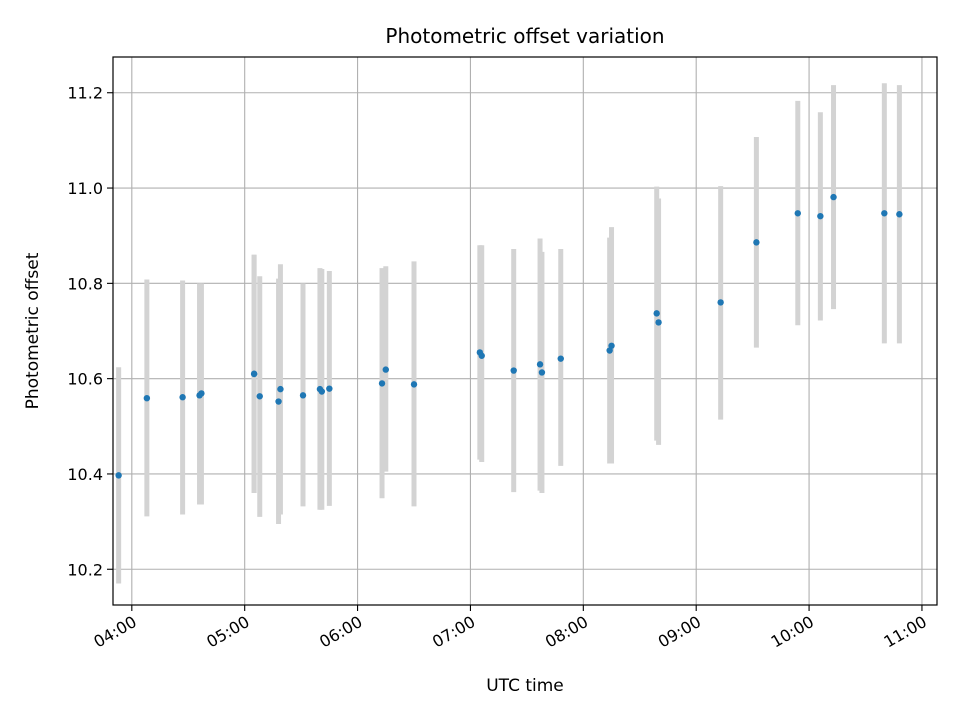 The image size is (960, 720). I want to click on y-axis-ticks: 10.2 10.4 10.6 10.8 11.0 11.2, so click(90, 331).